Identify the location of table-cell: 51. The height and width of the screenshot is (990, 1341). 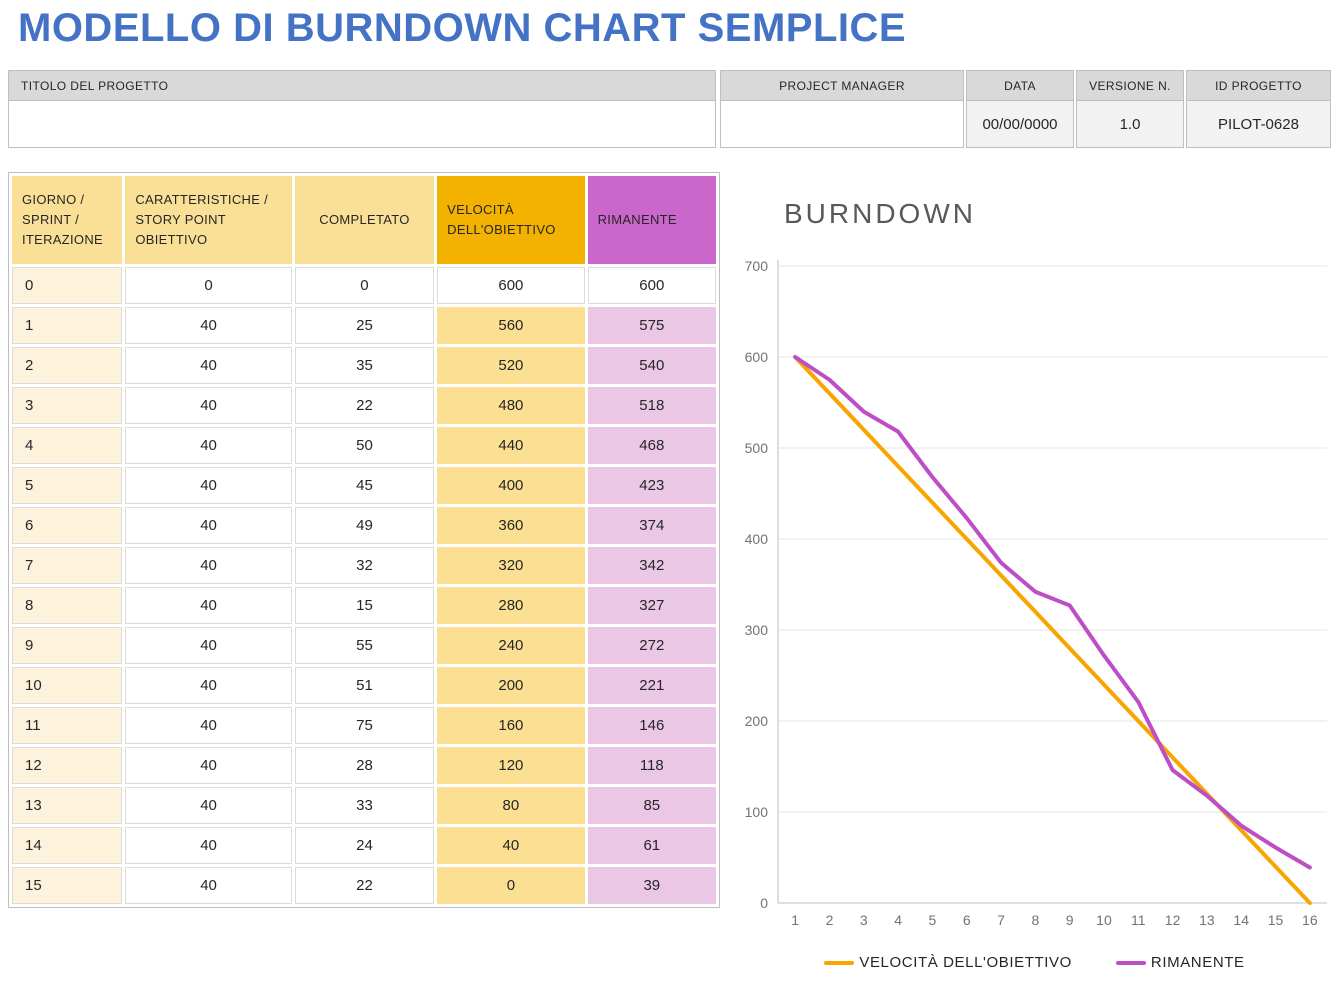
(364, 685).